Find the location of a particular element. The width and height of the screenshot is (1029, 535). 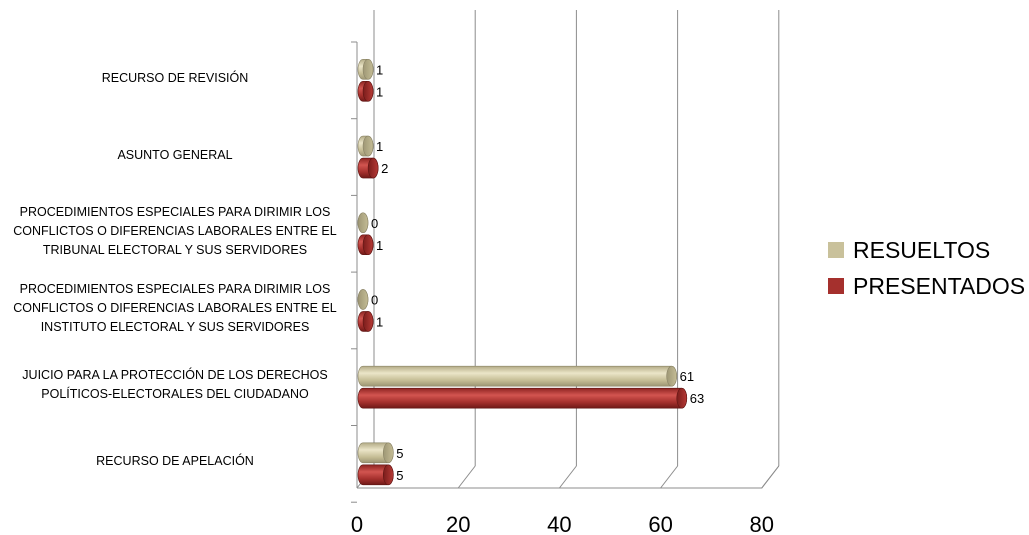

category-label: RECURSO DE REVISIÓN is located at coordinates (175, 78).